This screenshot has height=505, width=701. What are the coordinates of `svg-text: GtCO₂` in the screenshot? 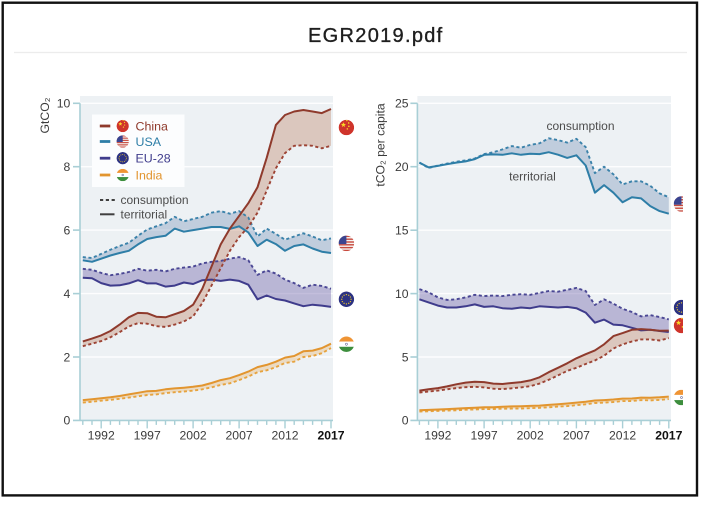 It's located at (45, 115).